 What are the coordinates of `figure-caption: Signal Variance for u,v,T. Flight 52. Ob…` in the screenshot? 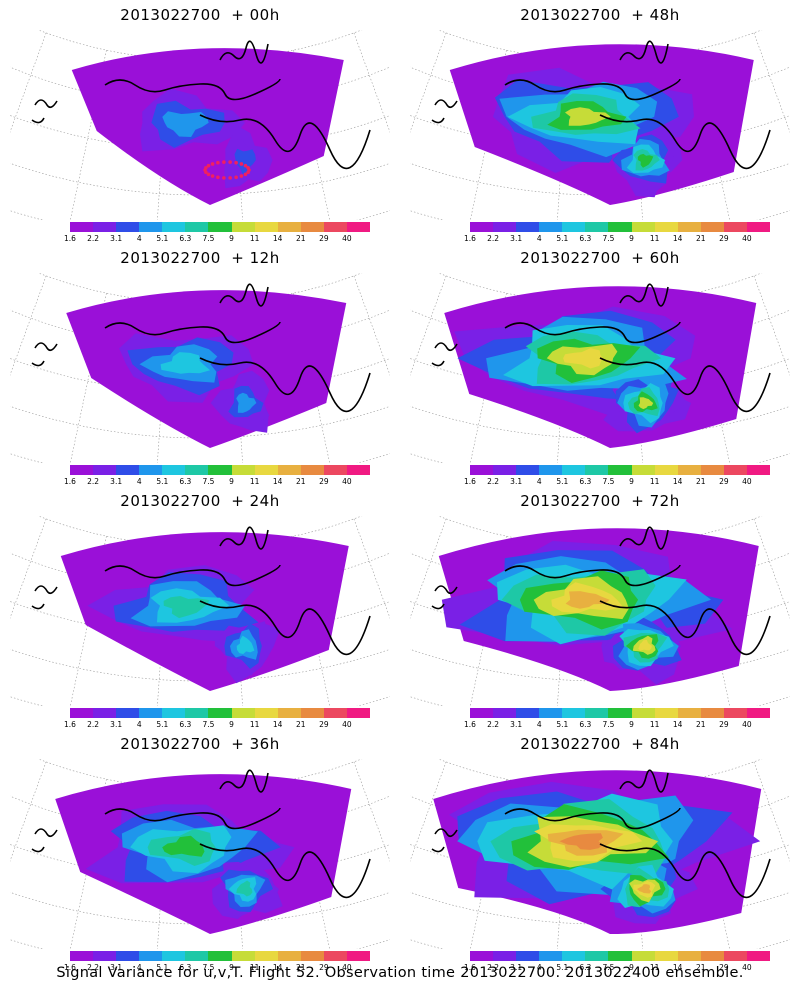 It's located at (400, 973).